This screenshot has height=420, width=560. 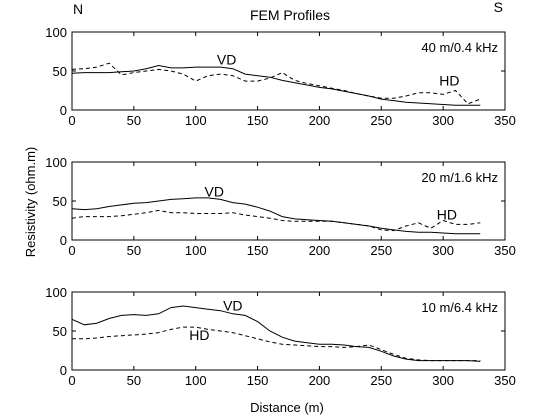 I want to click on subplot-annotation: 40 m/0.4 kHz, so click(x=459, y=47).